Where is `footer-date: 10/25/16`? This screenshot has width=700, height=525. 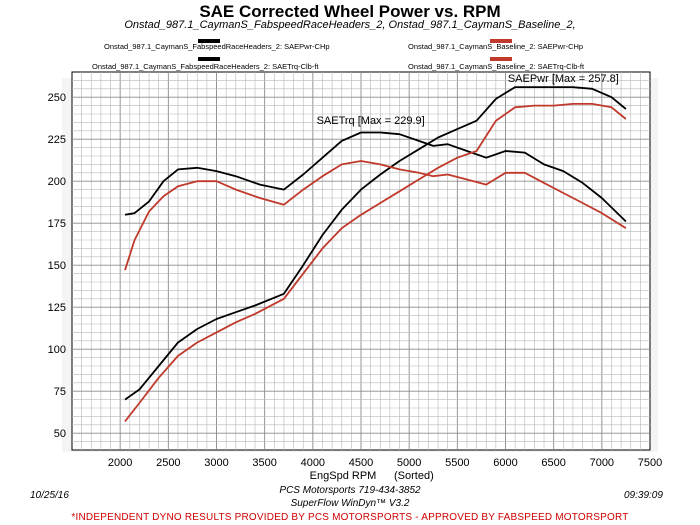
footer-date: 10/25/16 is located at coordinates (49, 495).